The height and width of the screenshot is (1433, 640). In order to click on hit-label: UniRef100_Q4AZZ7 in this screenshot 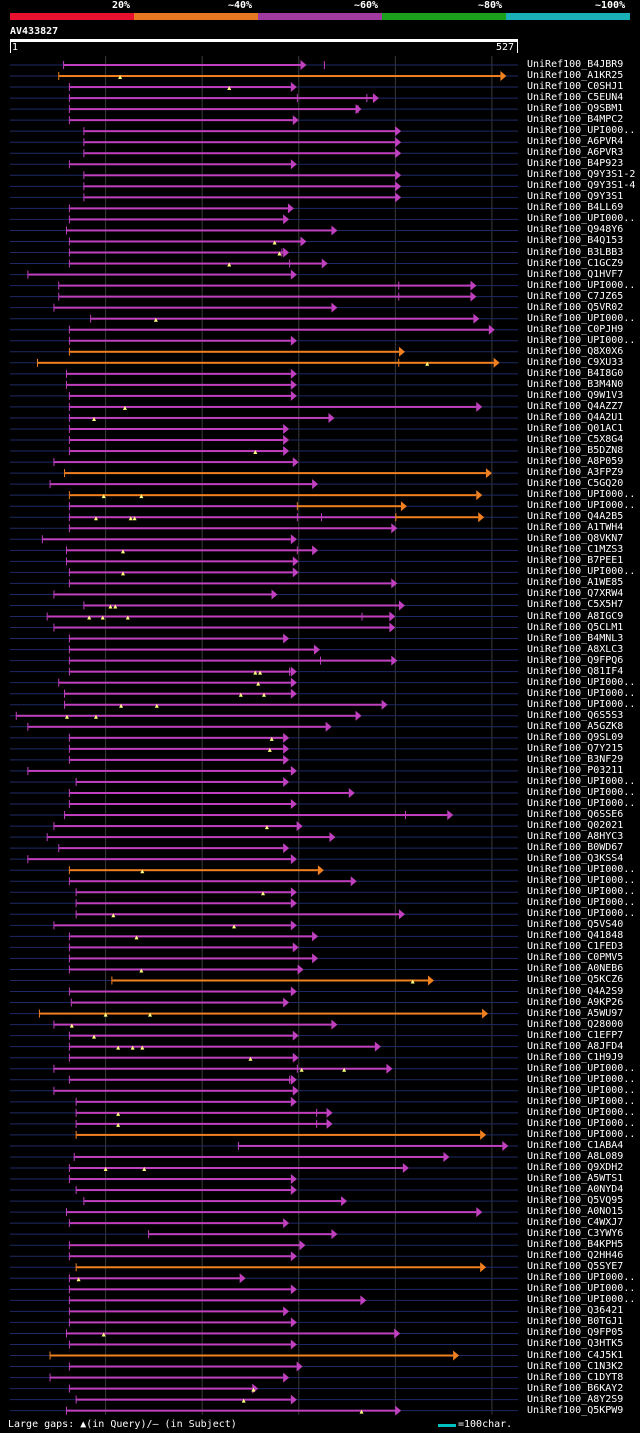, I will do `click(575, 406)`.